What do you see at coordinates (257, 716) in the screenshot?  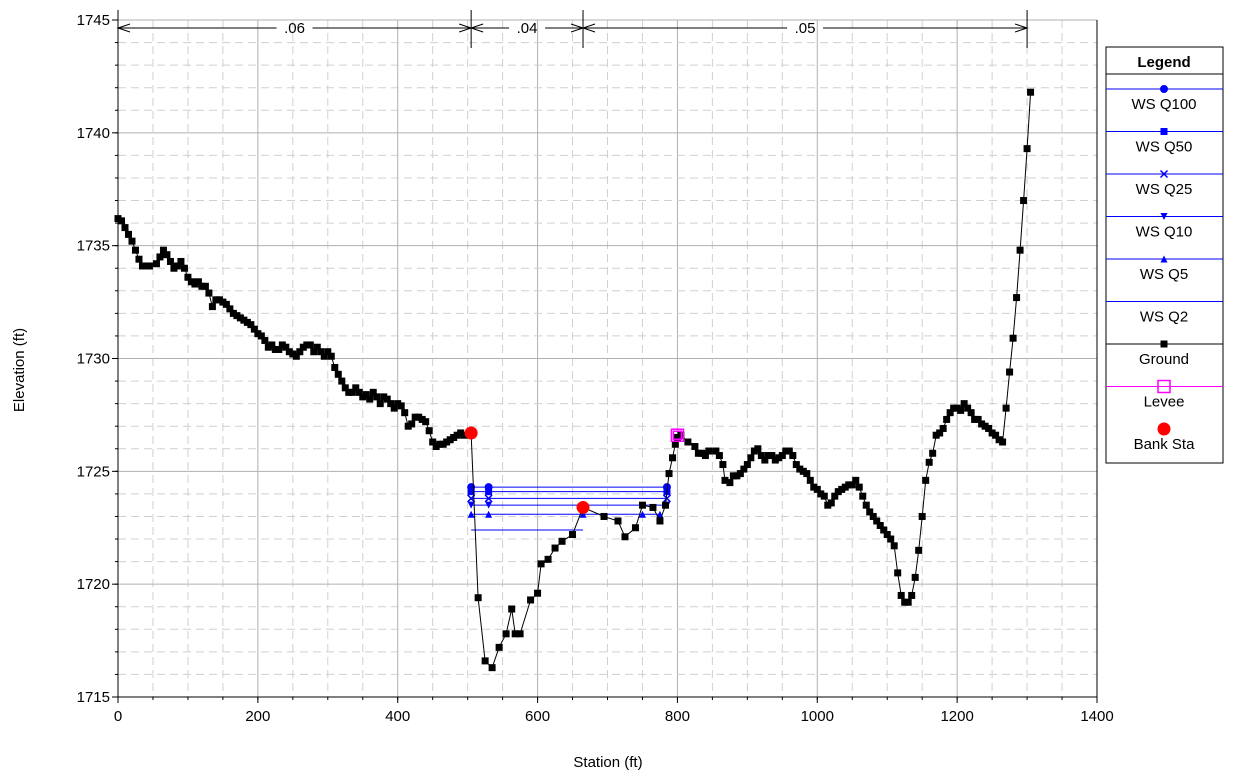 I see `x-tick-label: 200` at bounding box center [257, 716].